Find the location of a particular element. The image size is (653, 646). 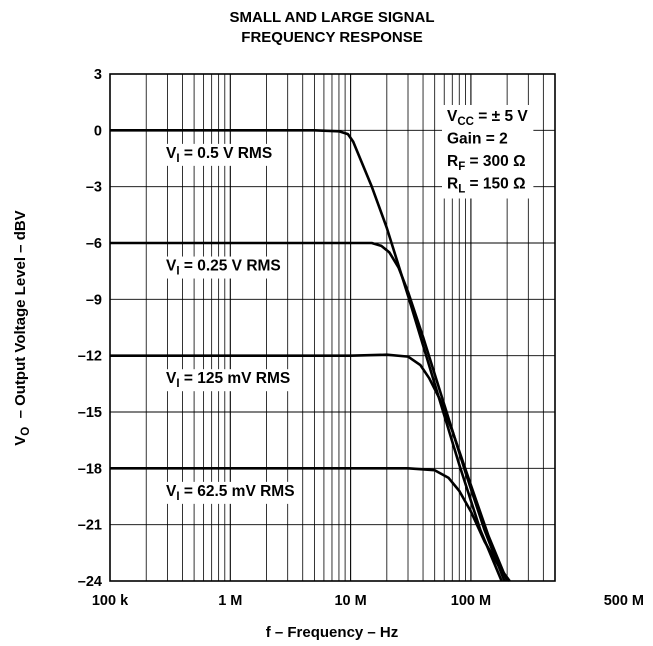

y-axis-label: VO – Output Voltage Level – dBV is located at coordinates (22, 327).